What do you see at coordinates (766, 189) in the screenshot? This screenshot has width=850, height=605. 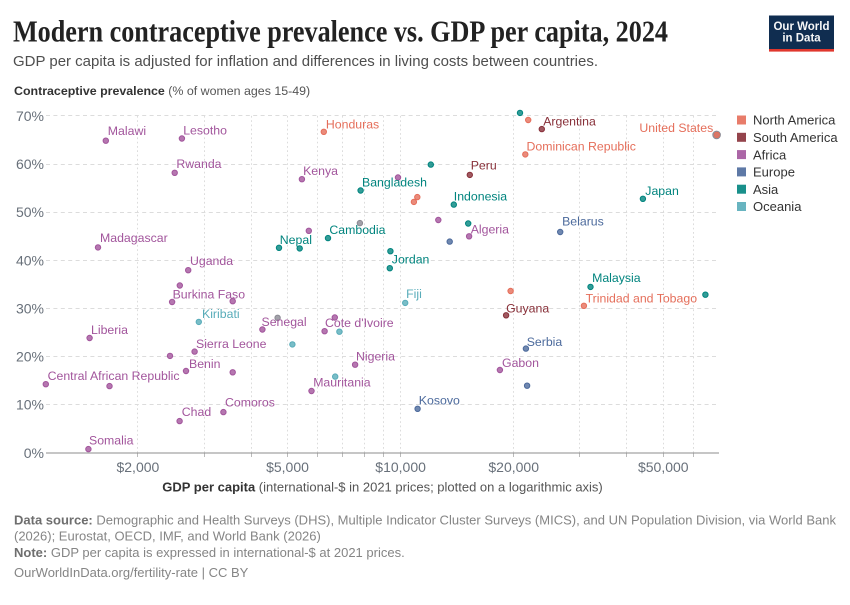 I see `svg-text: Asia` at bounding box center [766, 189].